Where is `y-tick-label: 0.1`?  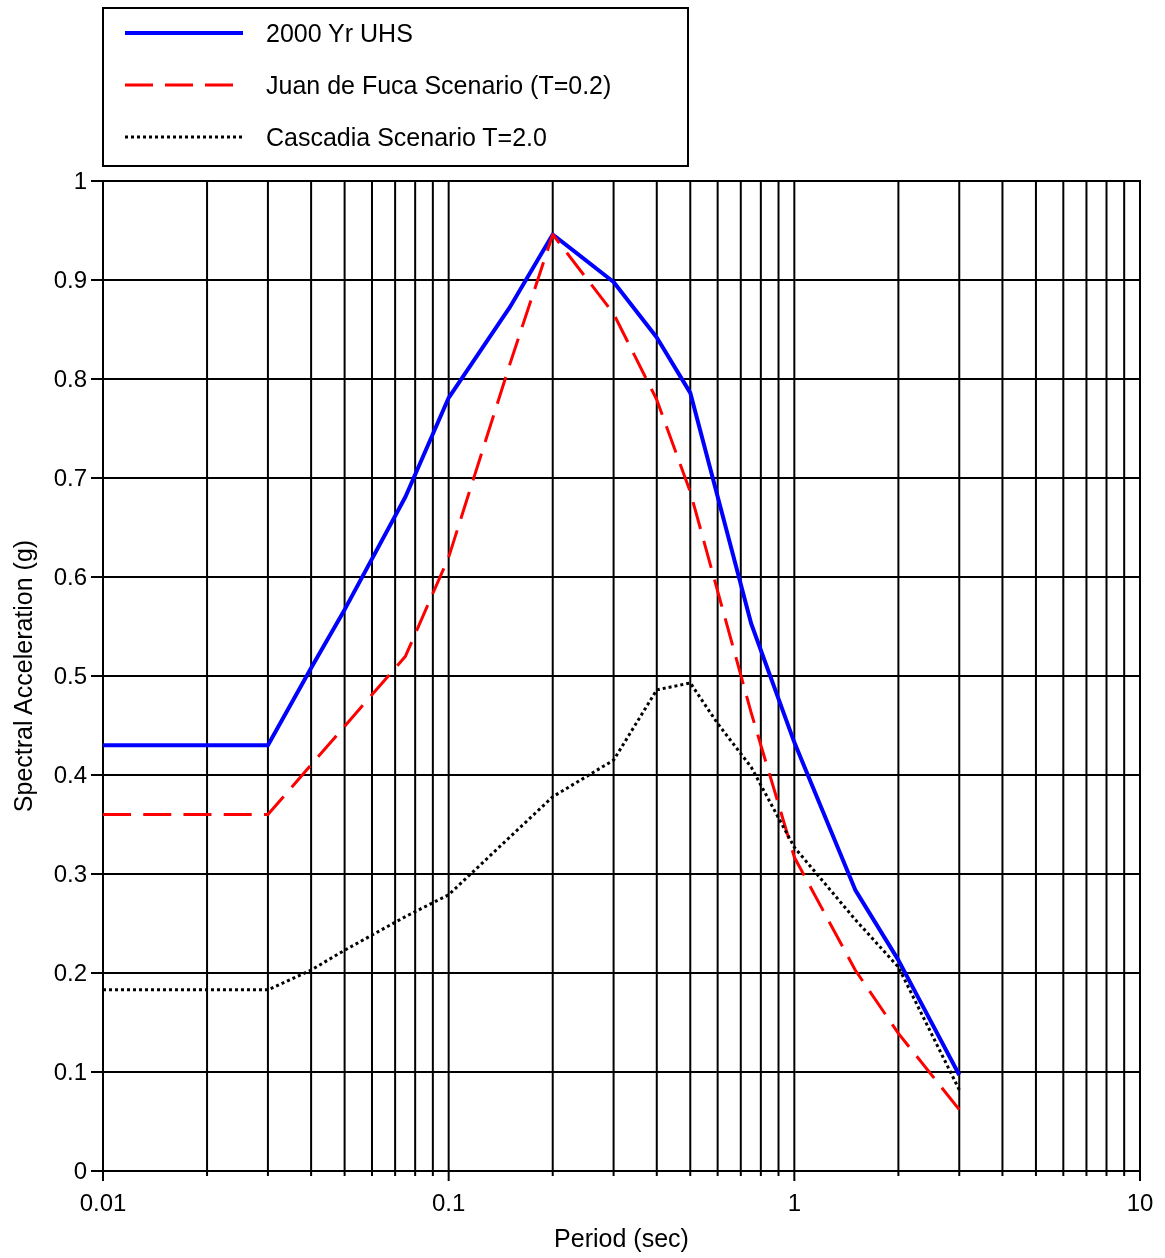 y-tick-label: 0.1 is located at coordinates (70, 1072).